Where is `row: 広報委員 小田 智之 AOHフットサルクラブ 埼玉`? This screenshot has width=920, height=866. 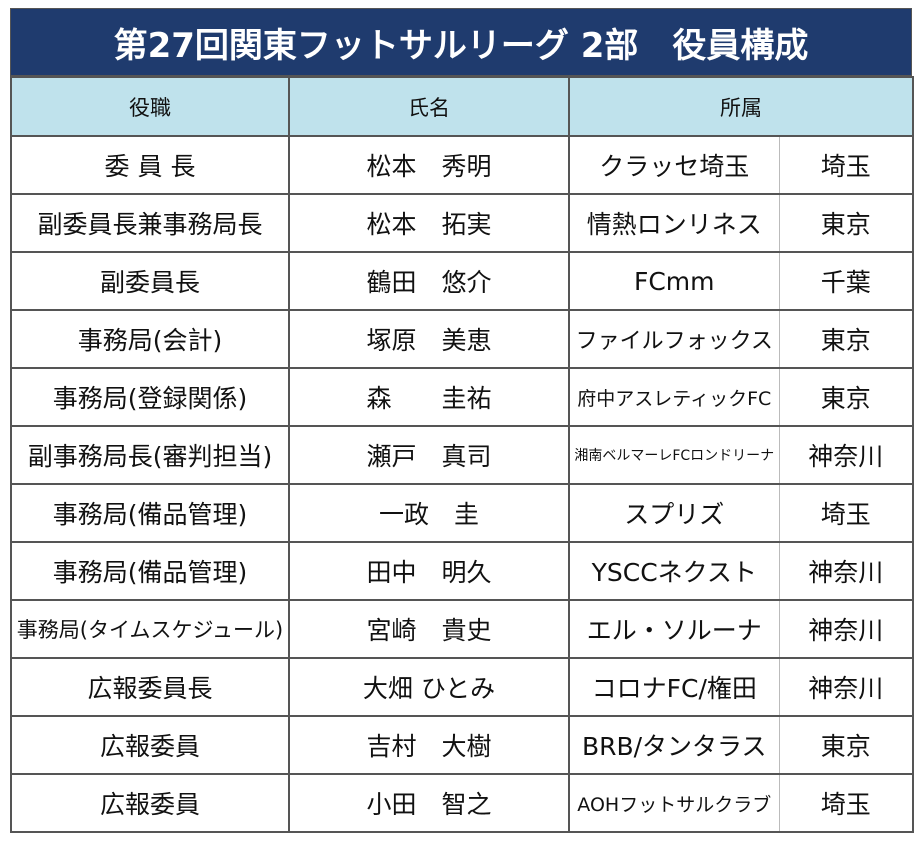 row: 広報委員 小田 智之 AOHフットサルクラブ 埼玉 is located at coordinates (462, 803).